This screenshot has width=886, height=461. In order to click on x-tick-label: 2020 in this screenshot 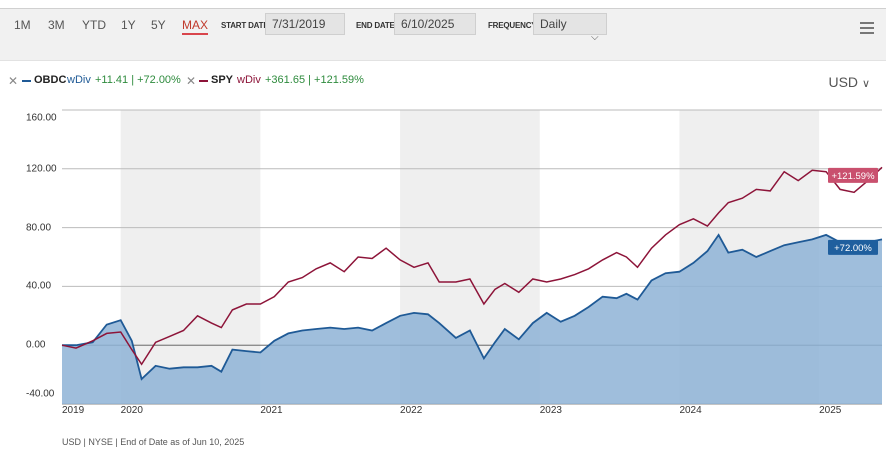, I will do `click(131, 410)`.